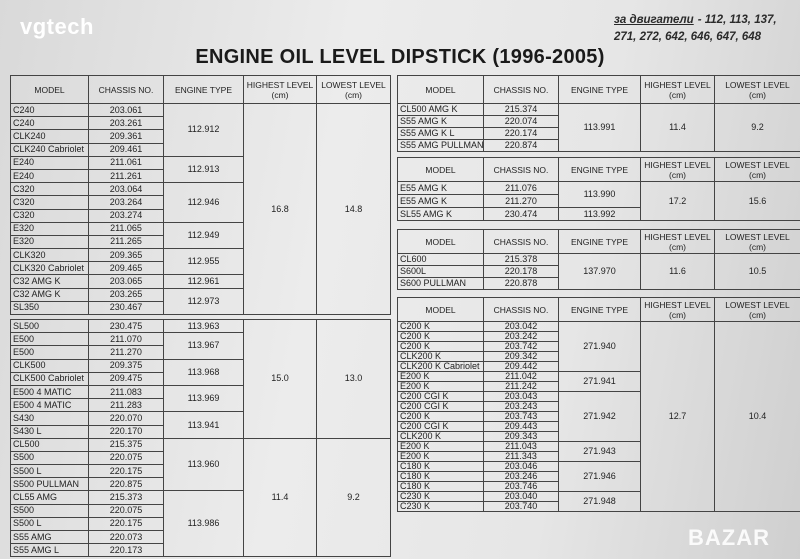  What do you see at coordinates (521, 386) in the screenshot?
I see `chassis-cell: 211.242` at bounding box center [521, 386].